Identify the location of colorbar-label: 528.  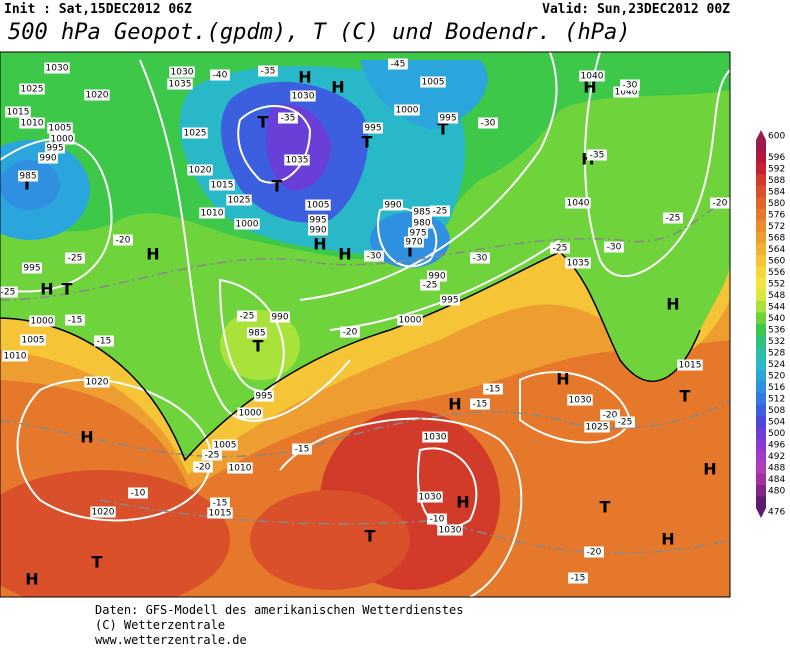
(776, 353).